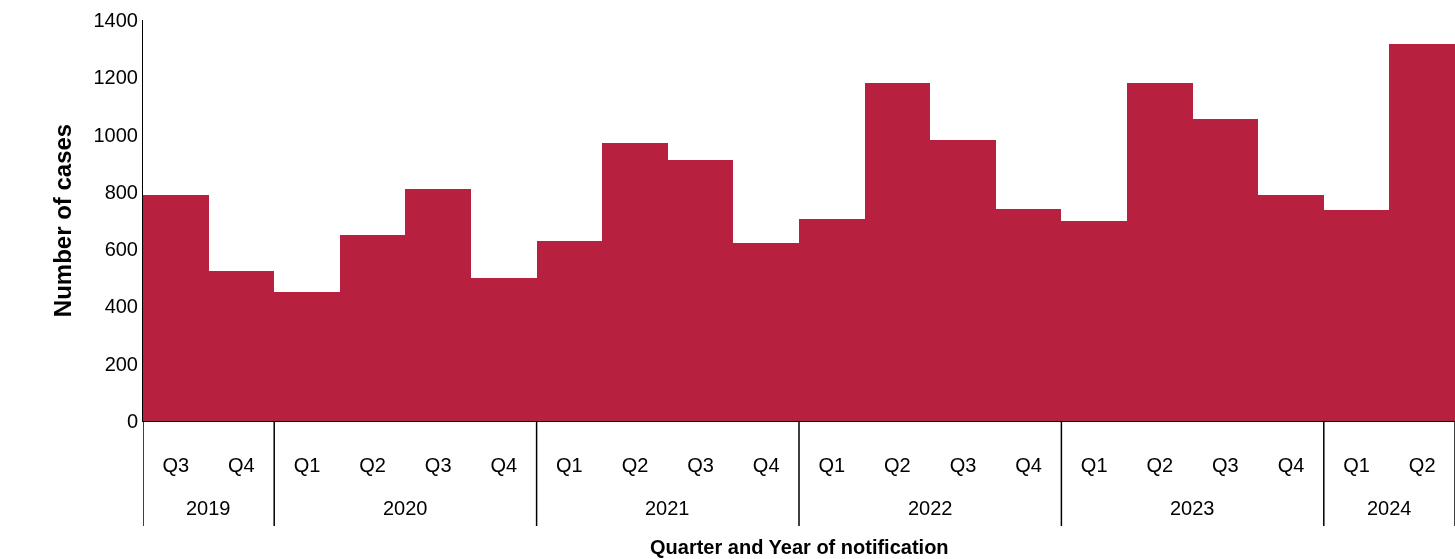 Image resolution: width=1455 pixels, height=559 pixels. What do you see at coordinates (799, 547) in the screenshot?
I see `x-axis-title: Quarter and Year of notification` at bounding box center [799, 547].